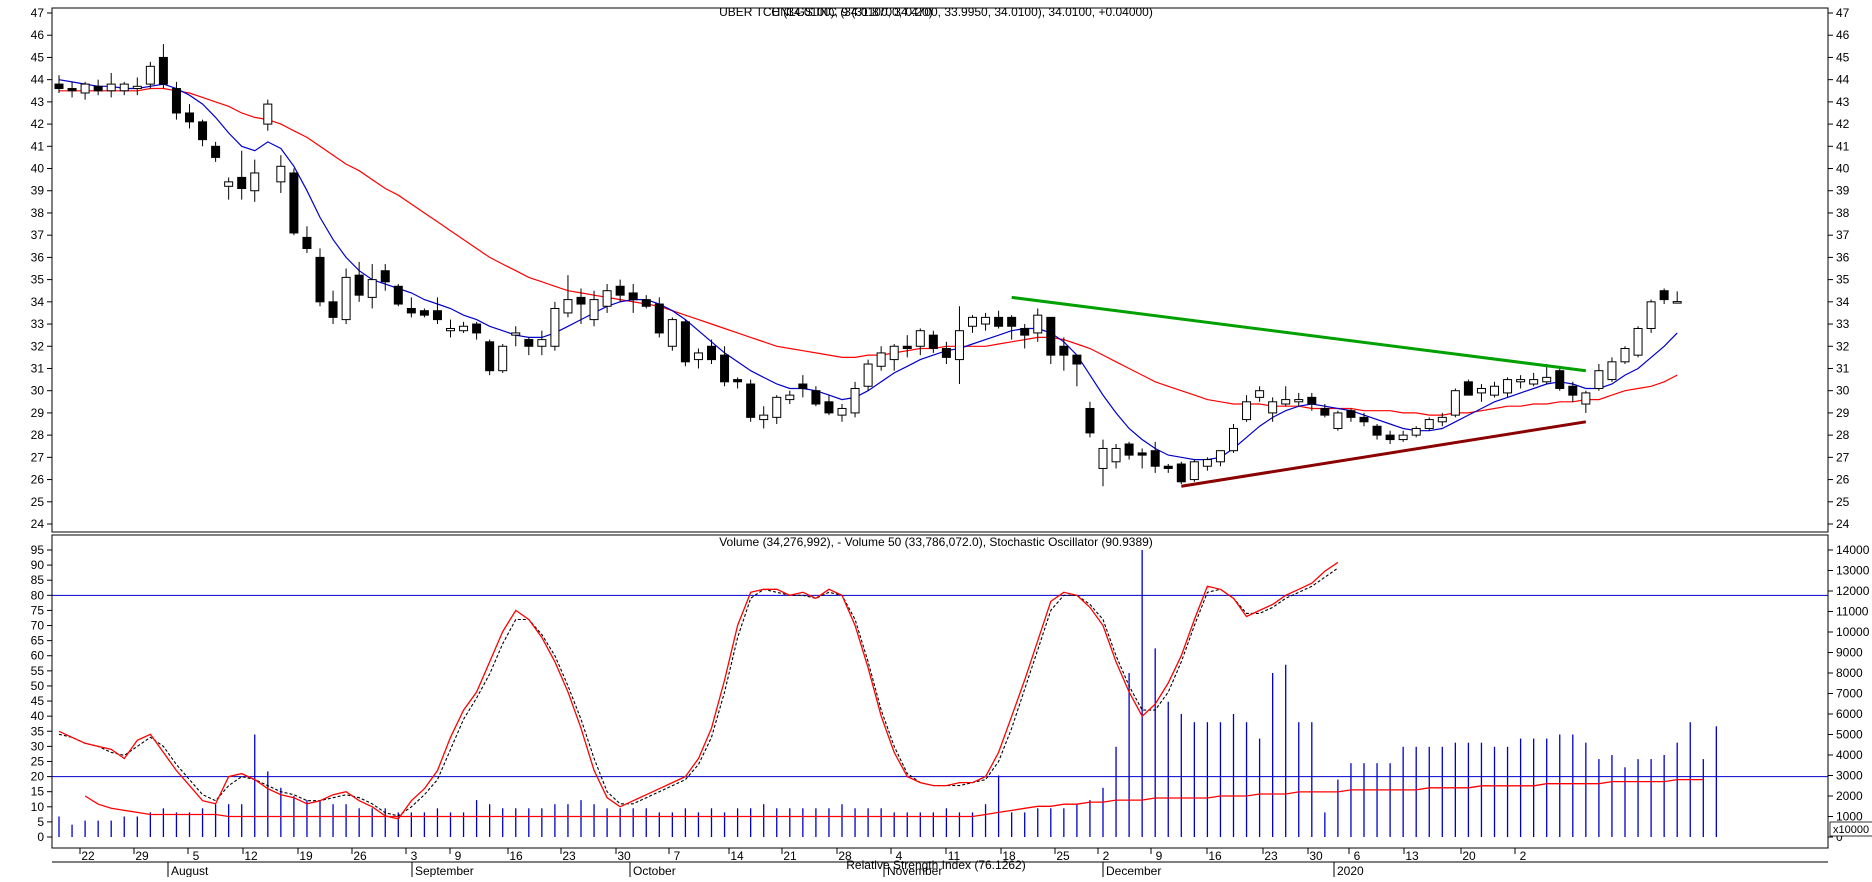 This screenshot has height=882, width=1872. I want to click on y-tick-label-right: 44, so click(1843, 80).